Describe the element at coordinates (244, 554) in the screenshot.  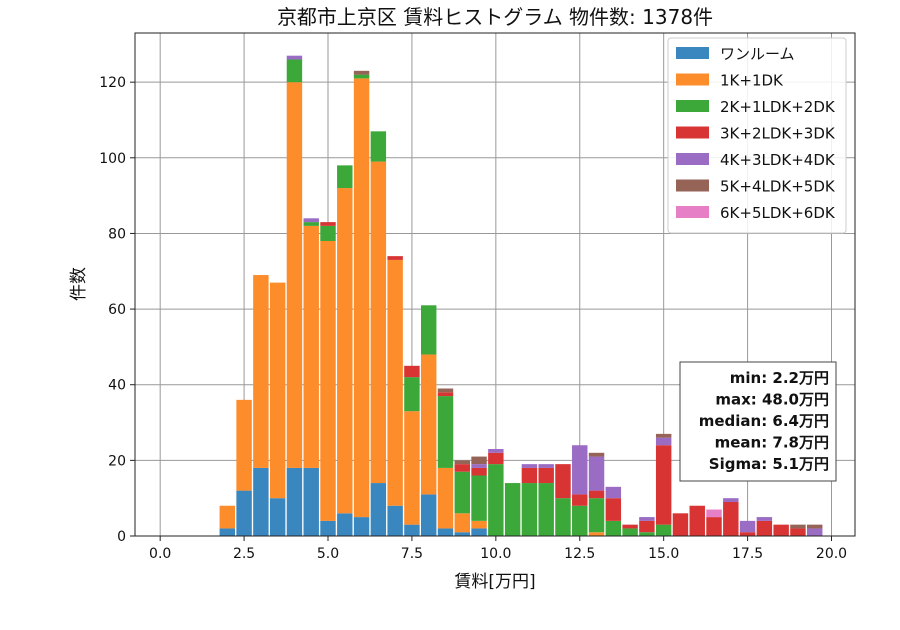
I see `x-tick-label: 2.5` at that location.